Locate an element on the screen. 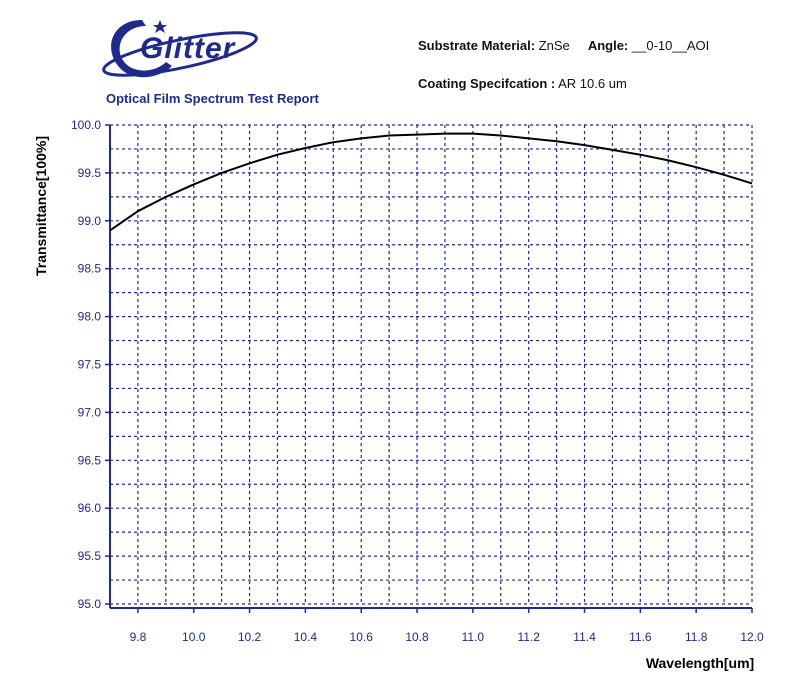 The height and width of the screenshot is (697, 806). coating-label: Coating Specifcation : is located at coordinates (487, 83).